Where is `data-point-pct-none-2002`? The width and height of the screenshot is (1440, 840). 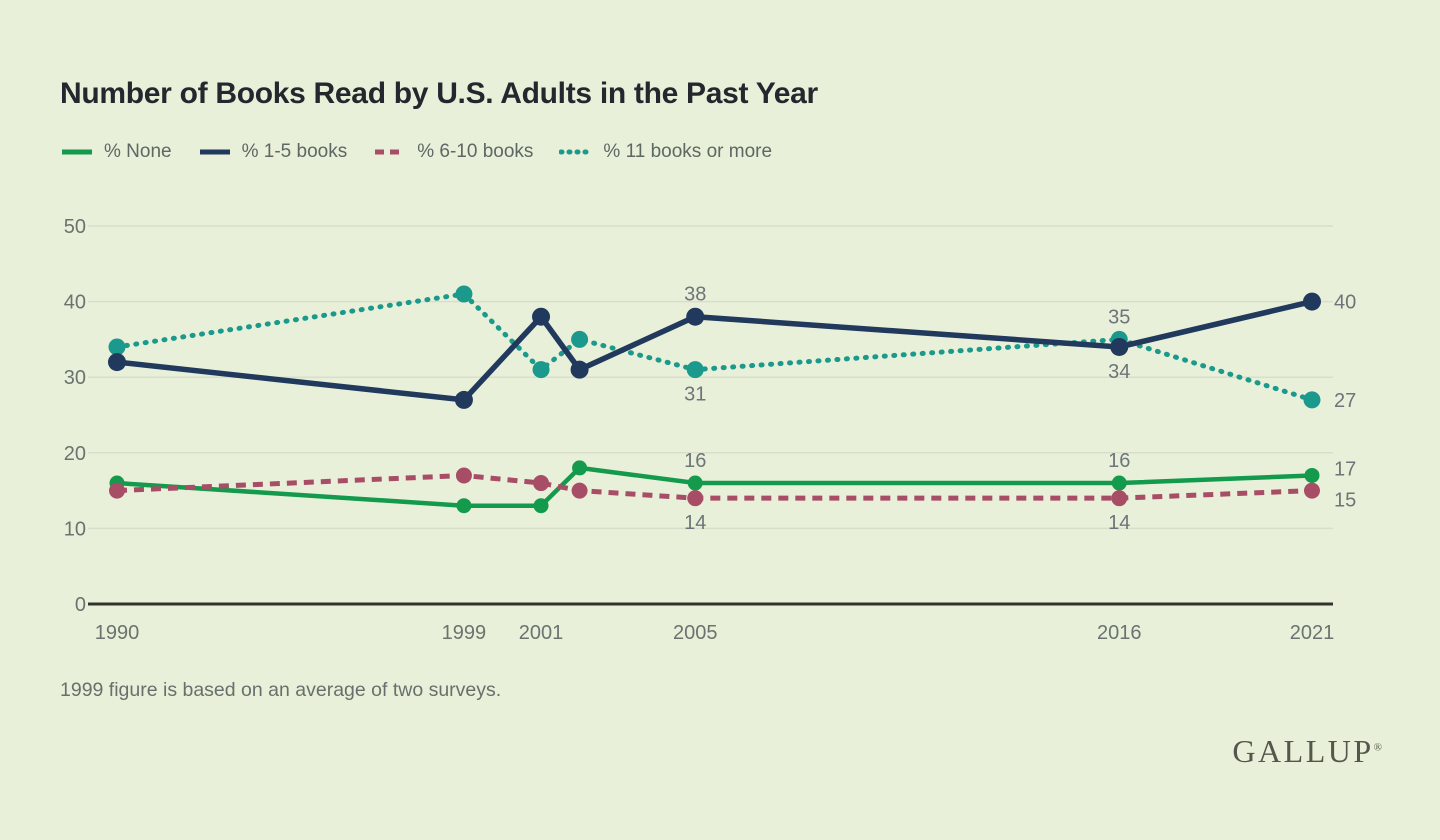
data-point-pct-none-2002 is located at coordinates (580, 468).